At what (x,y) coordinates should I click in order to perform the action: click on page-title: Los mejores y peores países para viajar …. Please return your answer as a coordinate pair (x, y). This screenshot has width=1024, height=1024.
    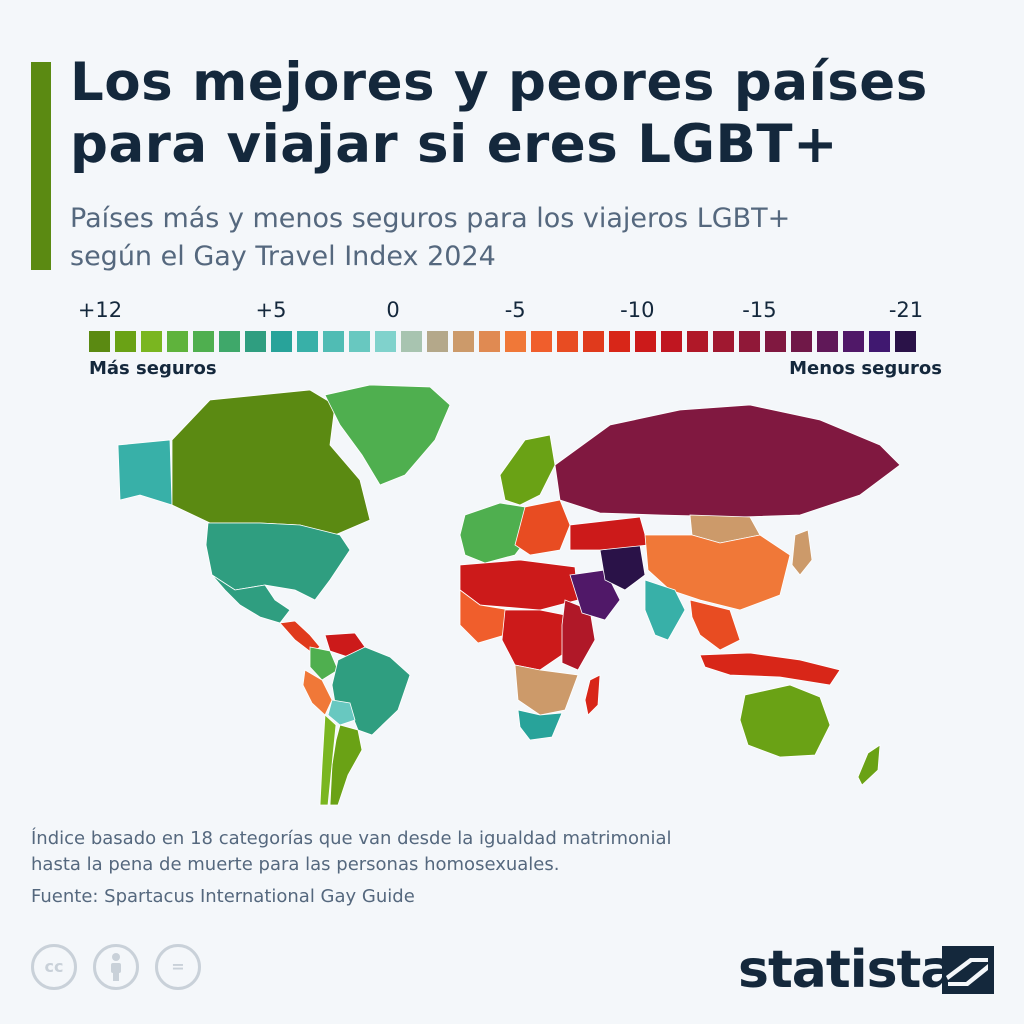
    Looking at the image, I should click on (535, 114).